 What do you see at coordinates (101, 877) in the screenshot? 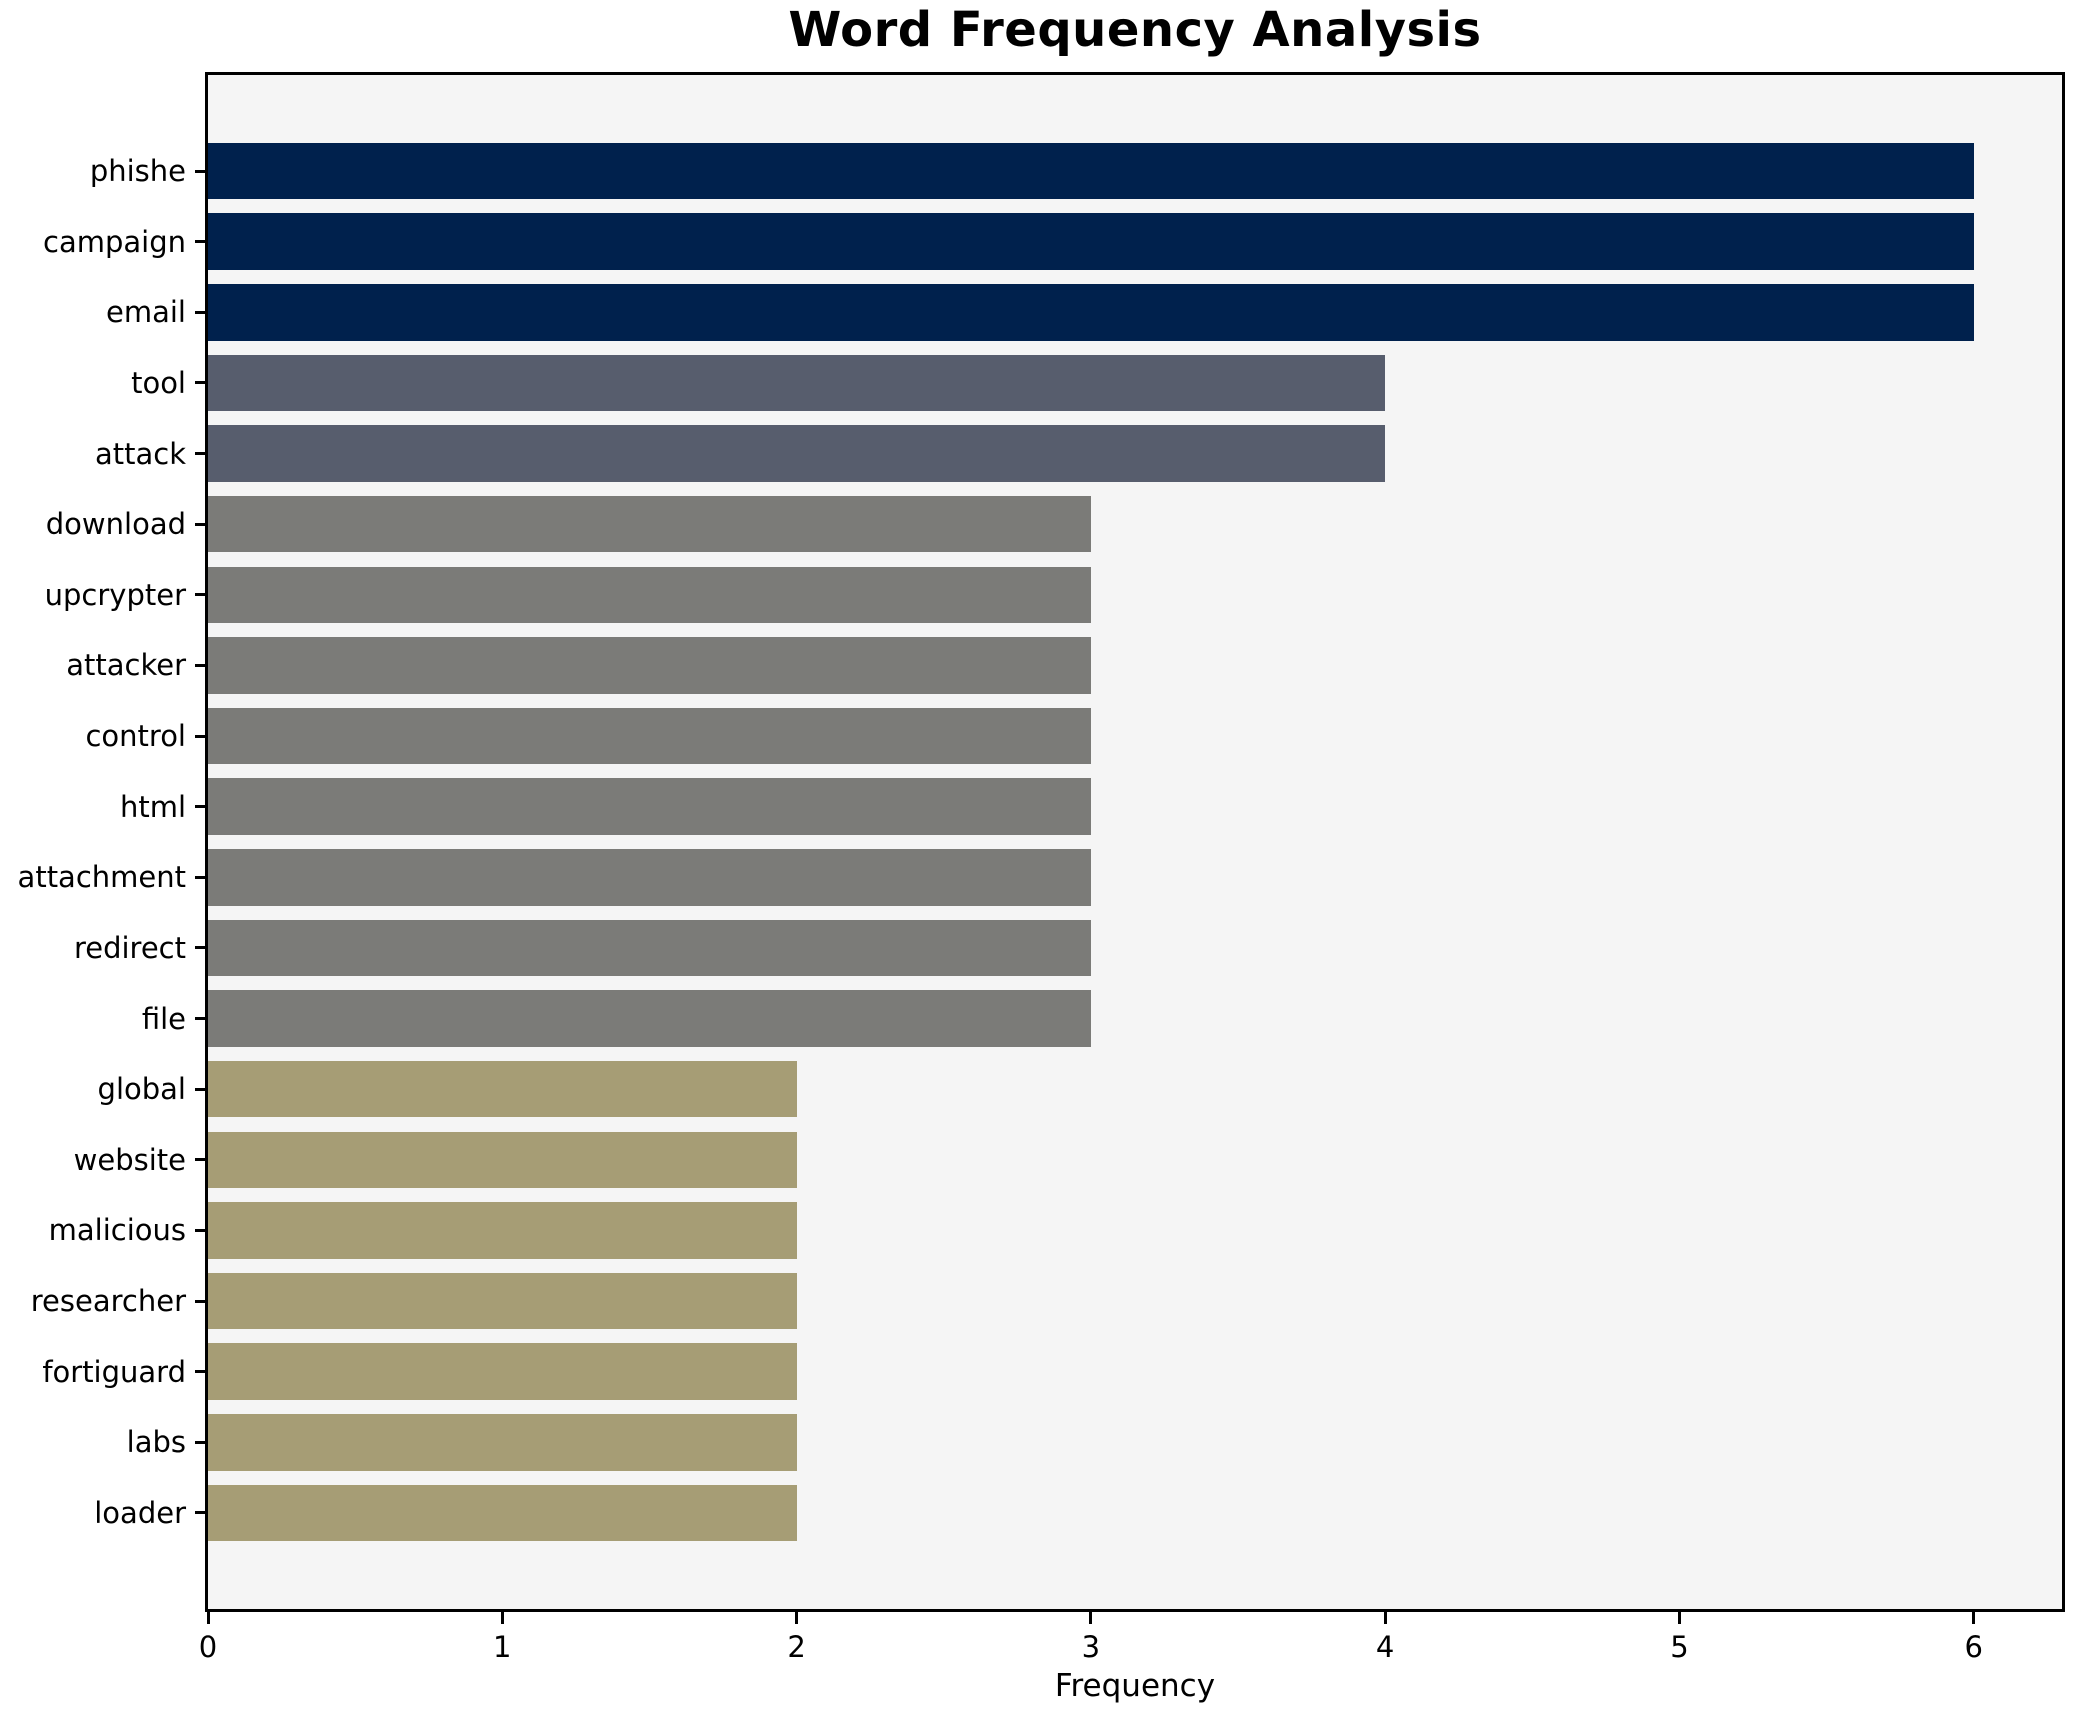
I see `y-tick-label: attachment` at bounding box center [101, 877].